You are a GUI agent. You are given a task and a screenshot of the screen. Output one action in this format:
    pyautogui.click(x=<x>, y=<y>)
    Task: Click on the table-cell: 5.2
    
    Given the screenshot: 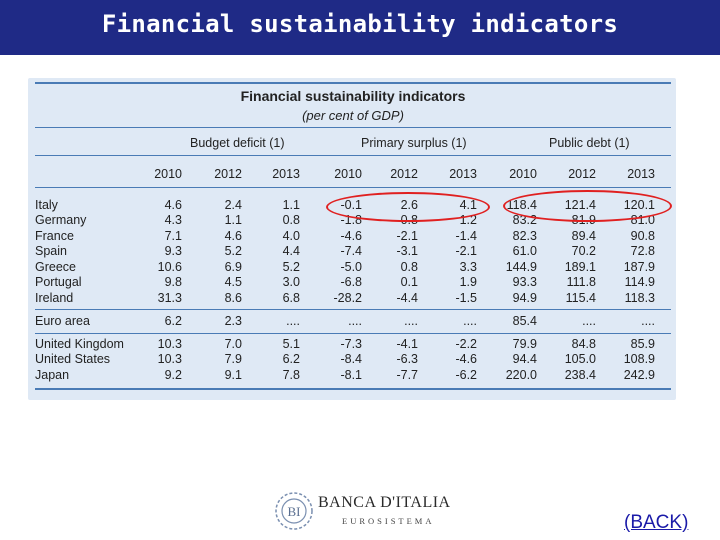 What is the action you would take?
    pyautogui.click(x=291, y=267)
    